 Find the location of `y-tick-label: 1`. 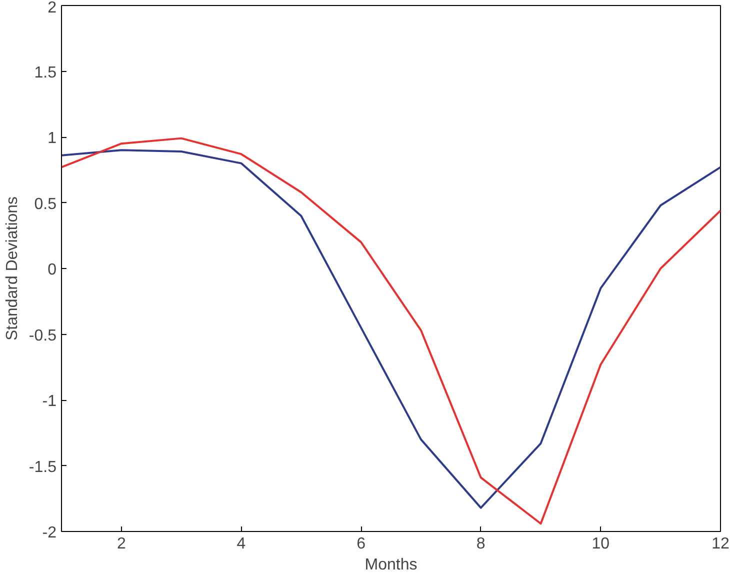

y-tick-label: 1 is located at coordinates (52, 138).